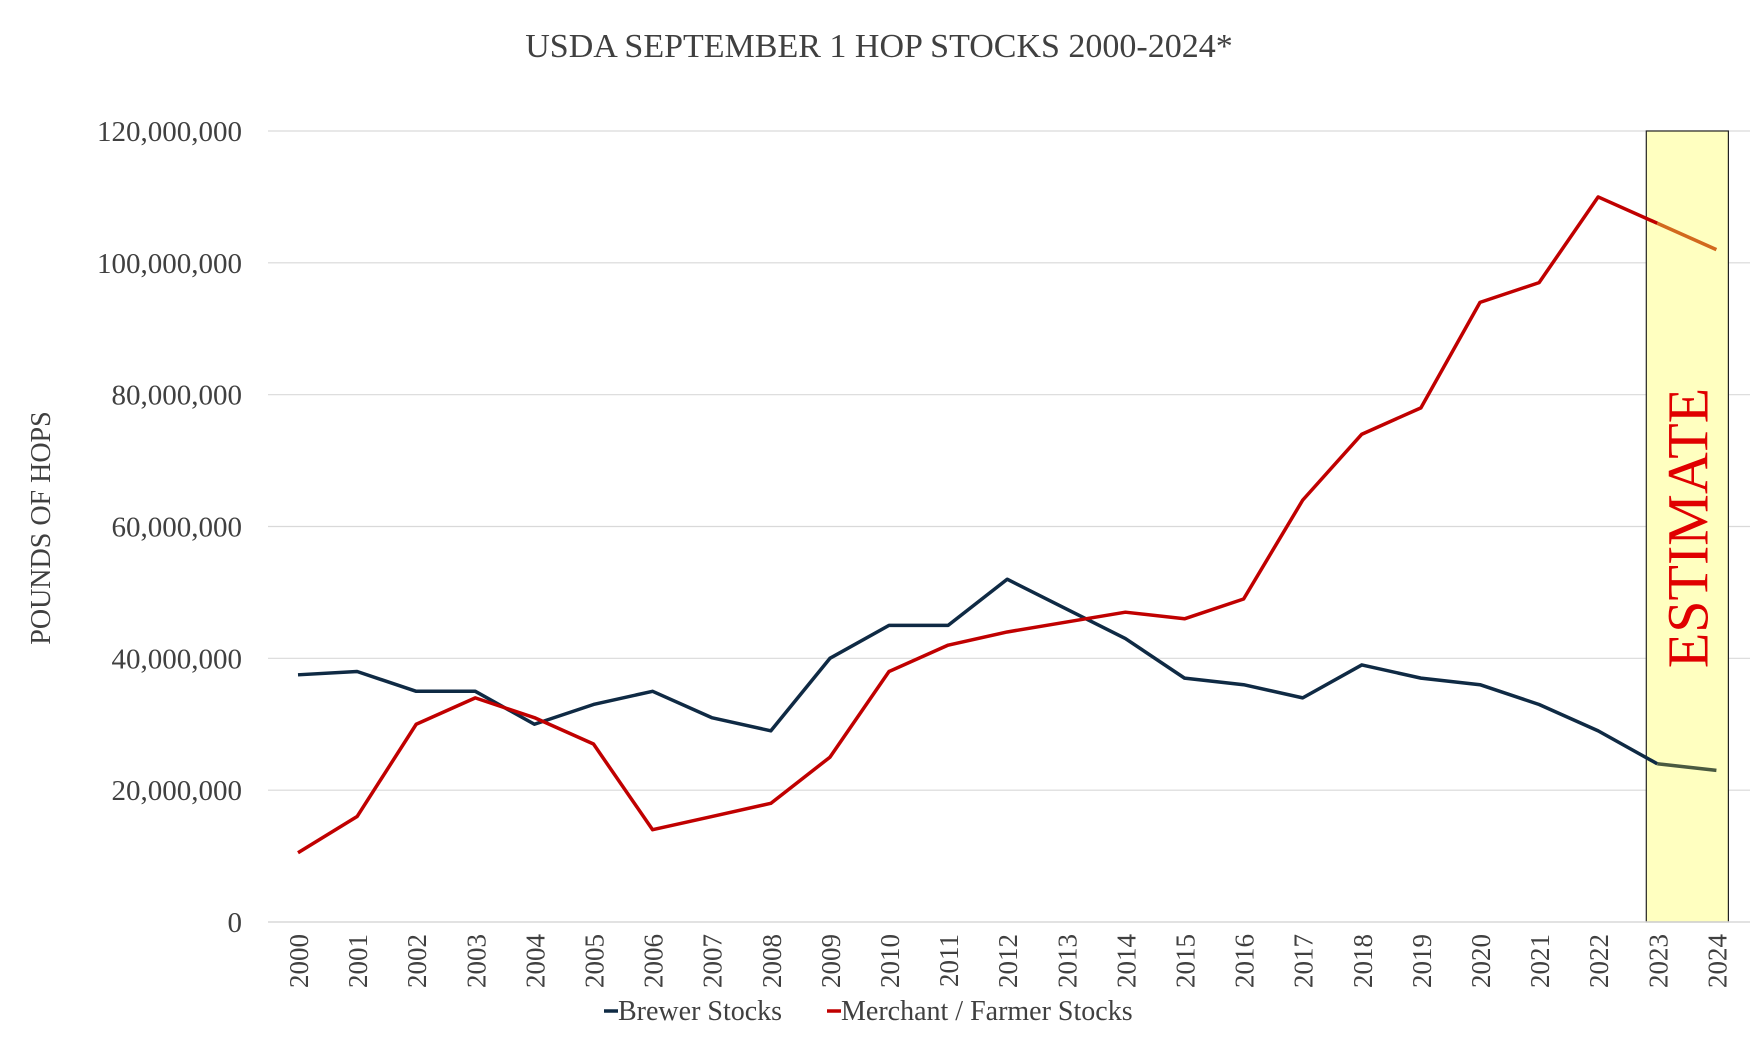 This screenshot has height=1058, width=1758. Describe the element at coordinates (476, 961) in the screenshot. I see `x-tick-label: 2003` at that location.